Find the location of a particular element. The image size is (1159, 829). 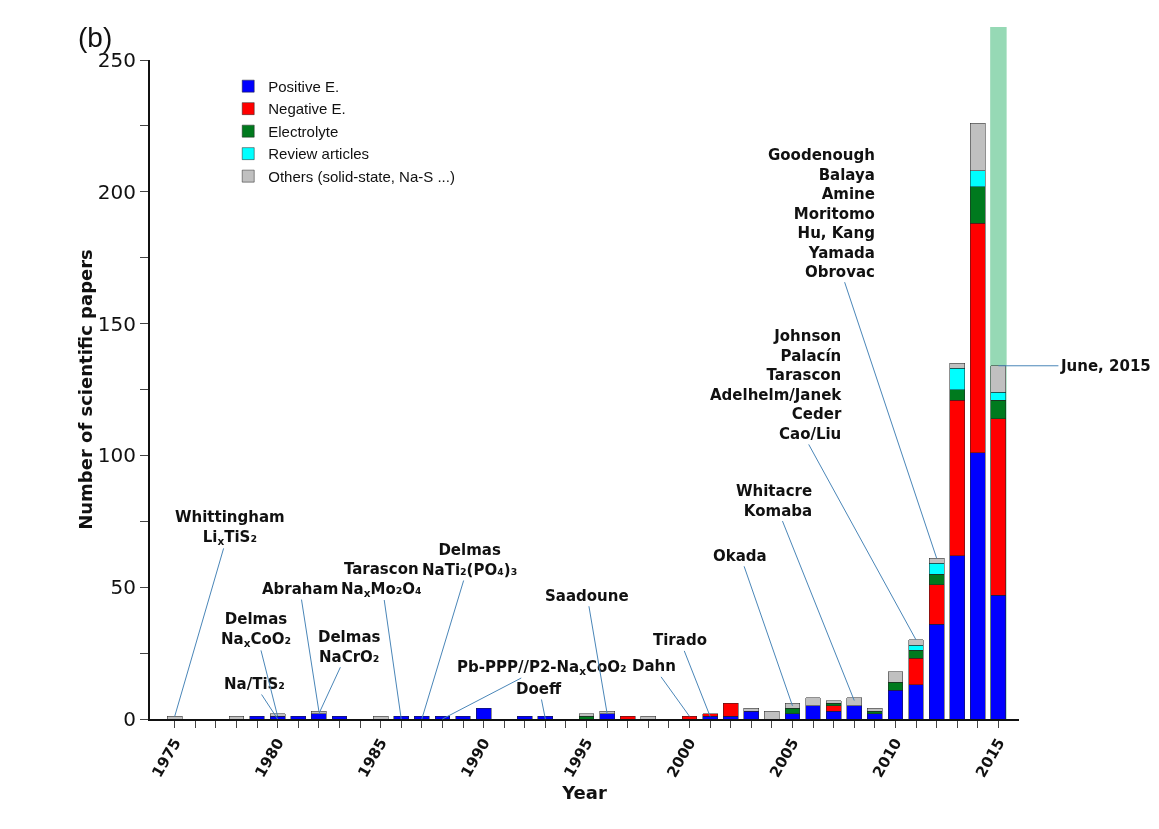

annotation: Whitacre Komaba is located at coordinates (774, 501).